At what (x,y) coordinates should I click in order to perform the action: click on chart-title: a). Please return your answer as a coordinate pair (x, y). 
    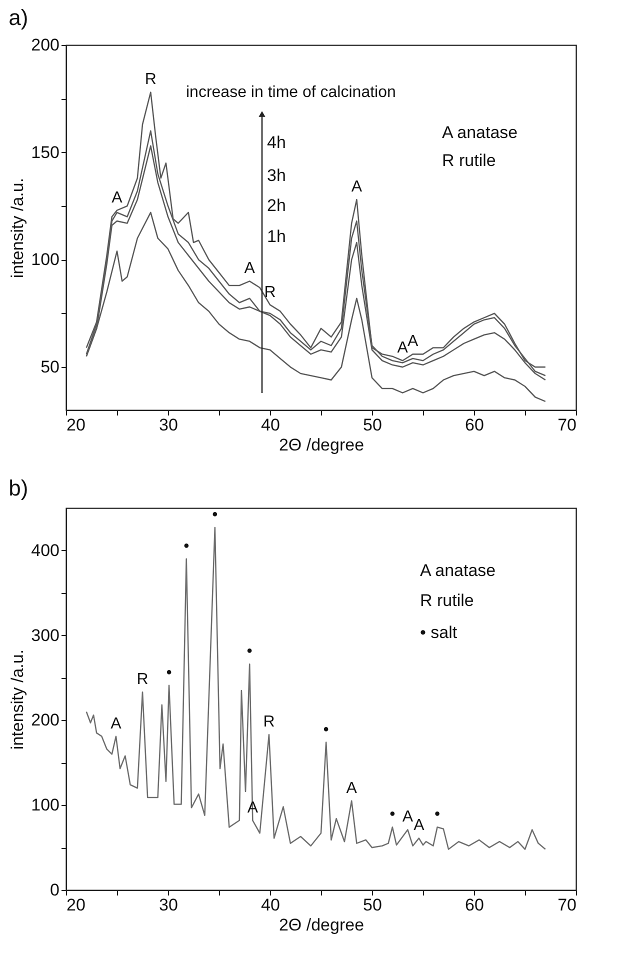
    Looking at the image, I should click on (18, 17).